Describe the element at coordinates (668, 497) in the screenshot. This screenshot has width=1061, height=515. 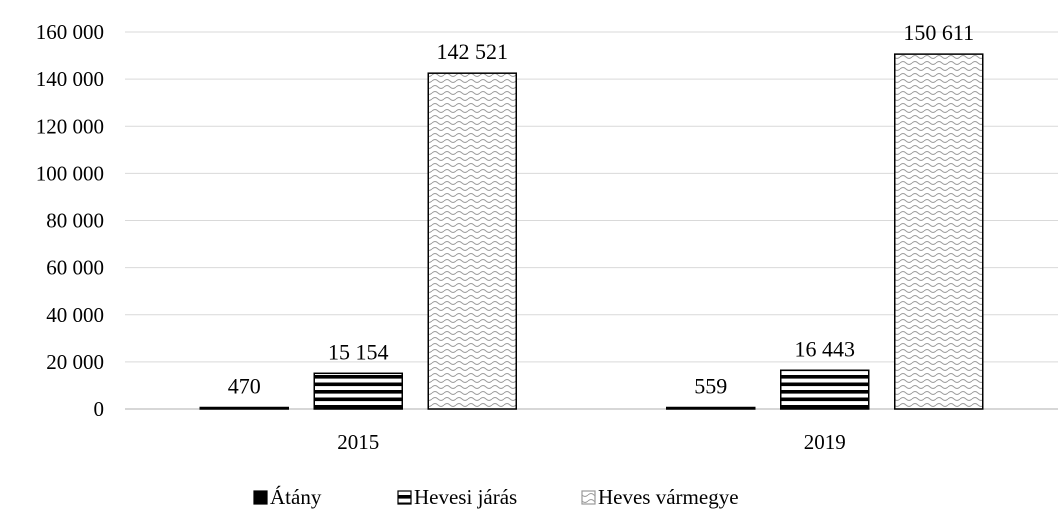
I see `legend-label: Heves vármegye` at that location.